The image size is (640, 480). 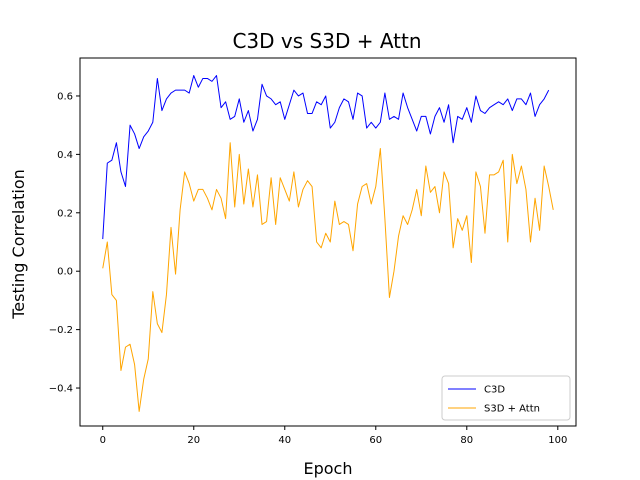 I want to click on y-tick-label: 0.4, so click(x=65, y=155).